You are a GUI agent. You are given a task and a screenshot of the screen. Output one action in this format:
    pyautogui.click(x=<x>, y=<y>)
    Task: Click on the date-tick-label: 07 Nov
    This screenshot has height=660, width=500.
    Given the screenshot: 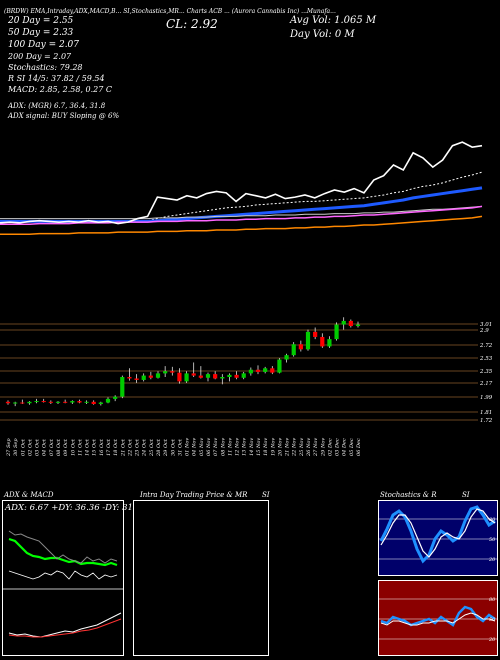 What is the action you would take?
    pyautogui.click(x=216, y=447)
    